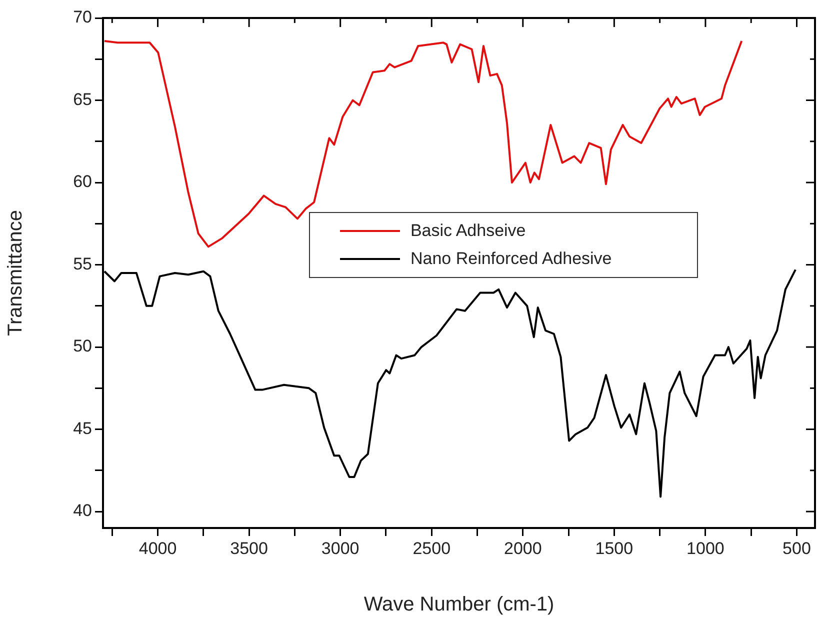 This screenshot has width=820, height=621. Describe the element at coordinates (705, 548) in the screenshot. I see `x-tick-label: 1000` at that location.